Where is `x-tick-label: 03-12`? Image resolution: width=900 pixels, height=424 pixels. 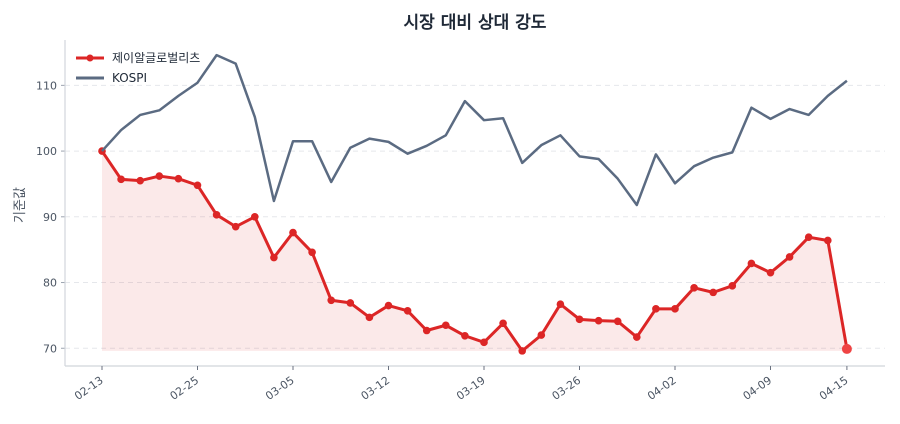 x-tick-label: 03-12 is located at coordinates (376, 388).